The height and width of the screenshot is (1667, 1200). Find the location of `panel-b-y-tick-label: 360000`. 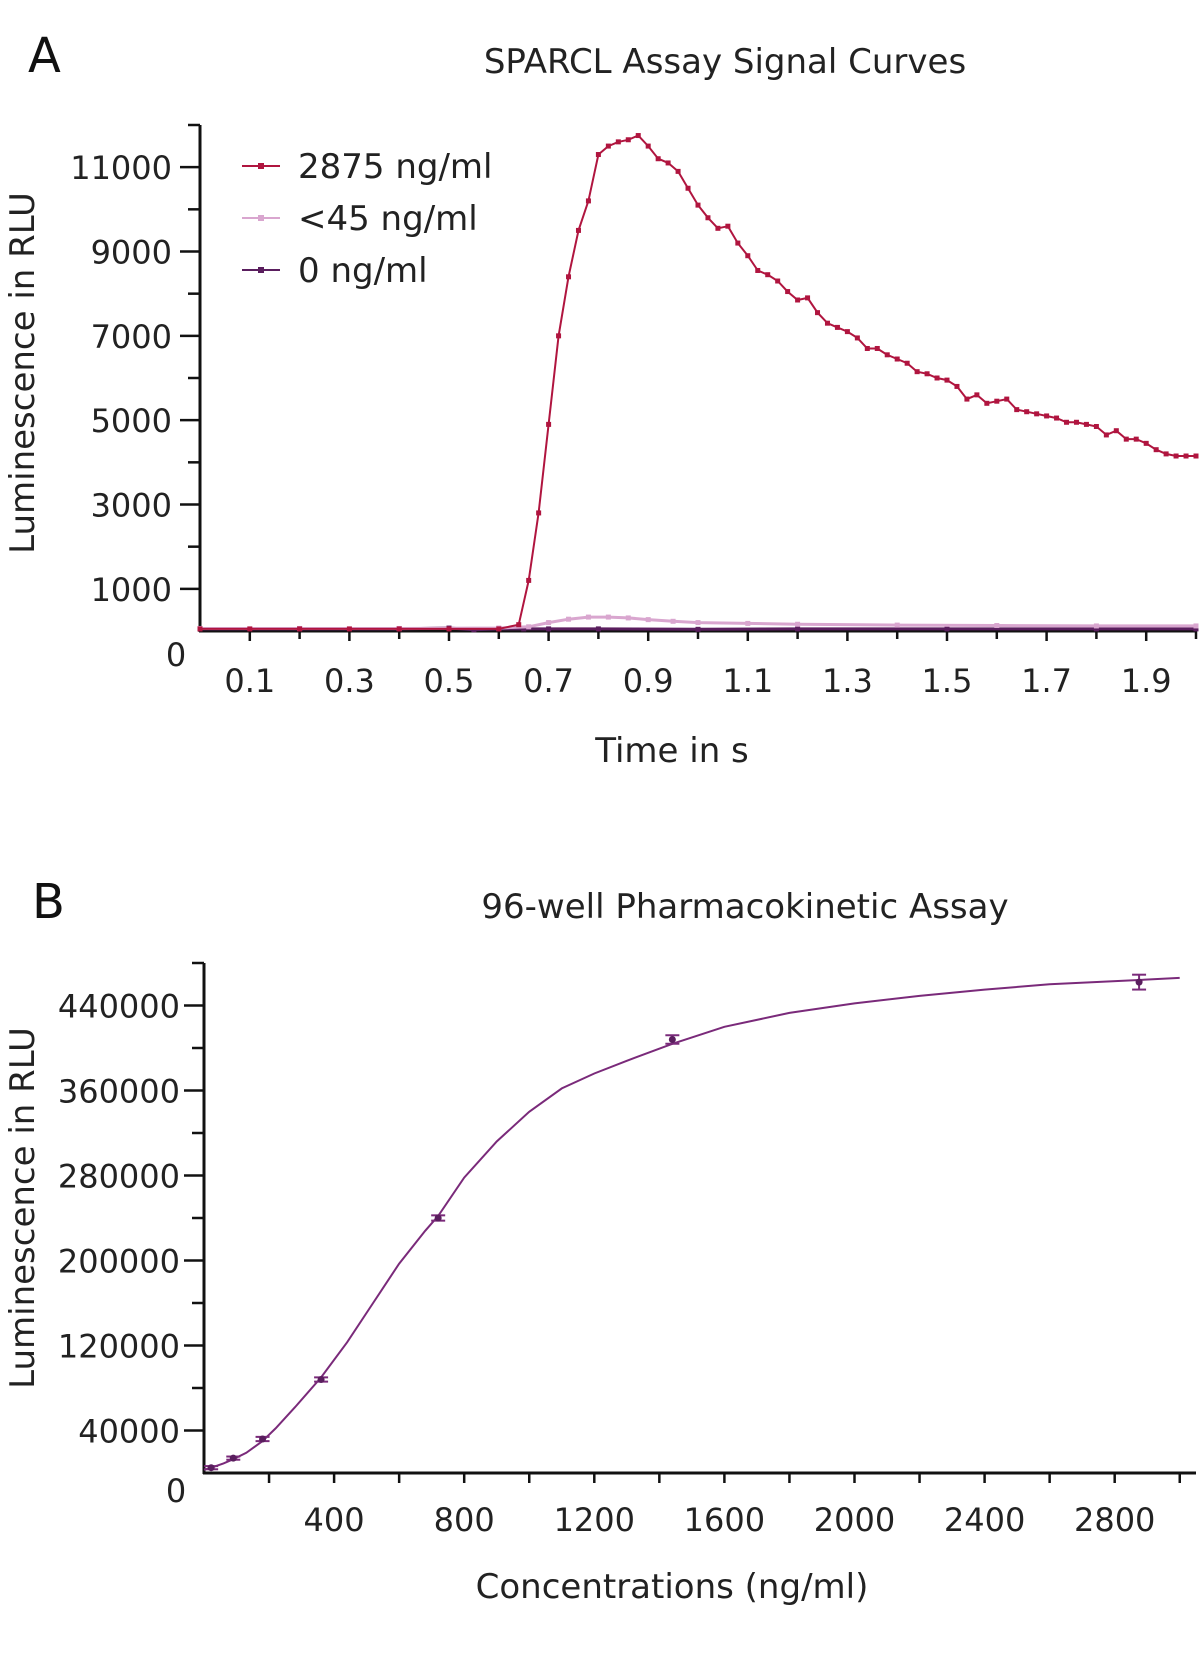

panel-b-y-tick-label: 360000 is located at coordinates (119, 1092).